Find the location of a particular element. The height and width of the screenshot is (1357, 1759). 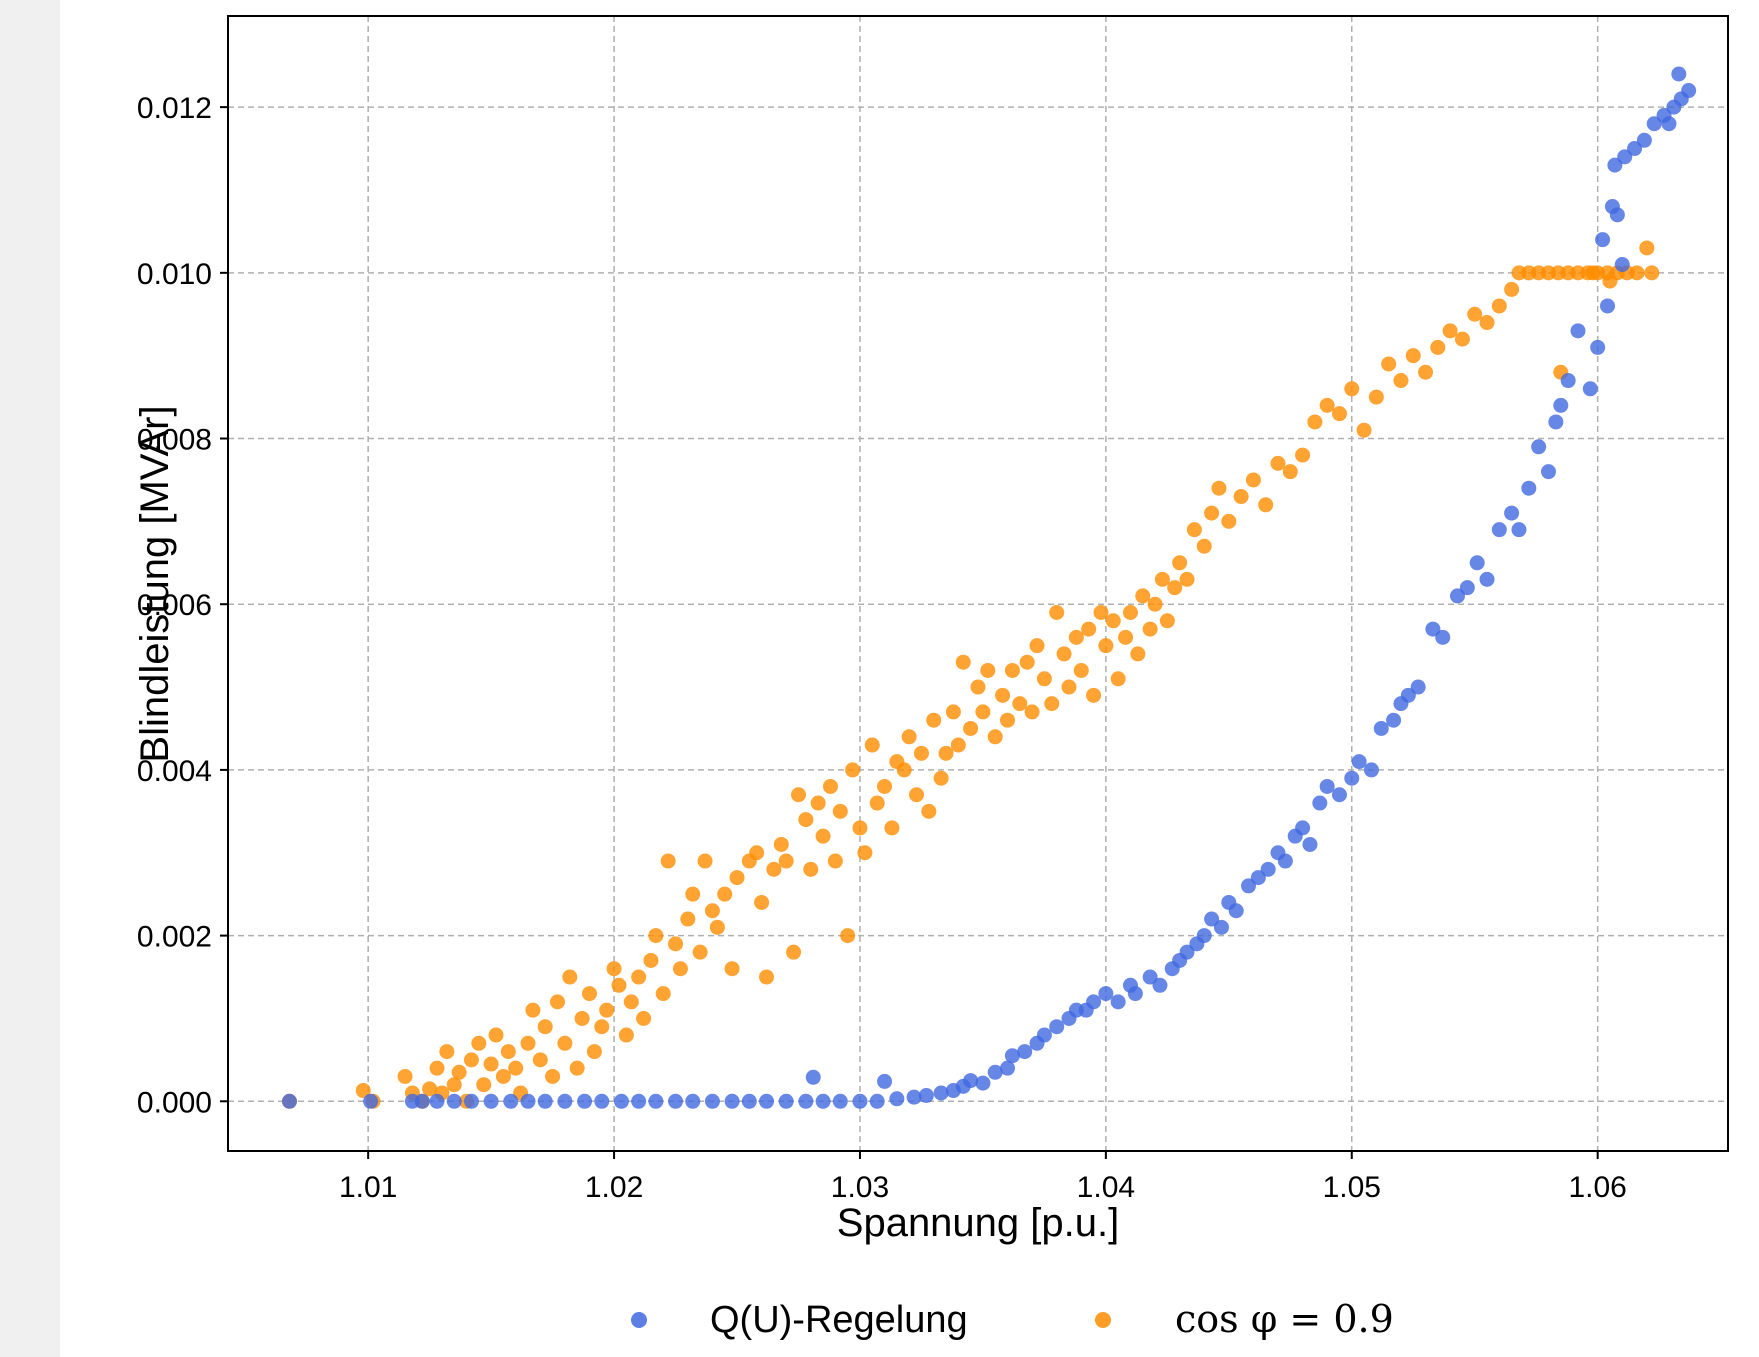

x-tick-label: 1.04 is located at coordinates (1106, 1187).